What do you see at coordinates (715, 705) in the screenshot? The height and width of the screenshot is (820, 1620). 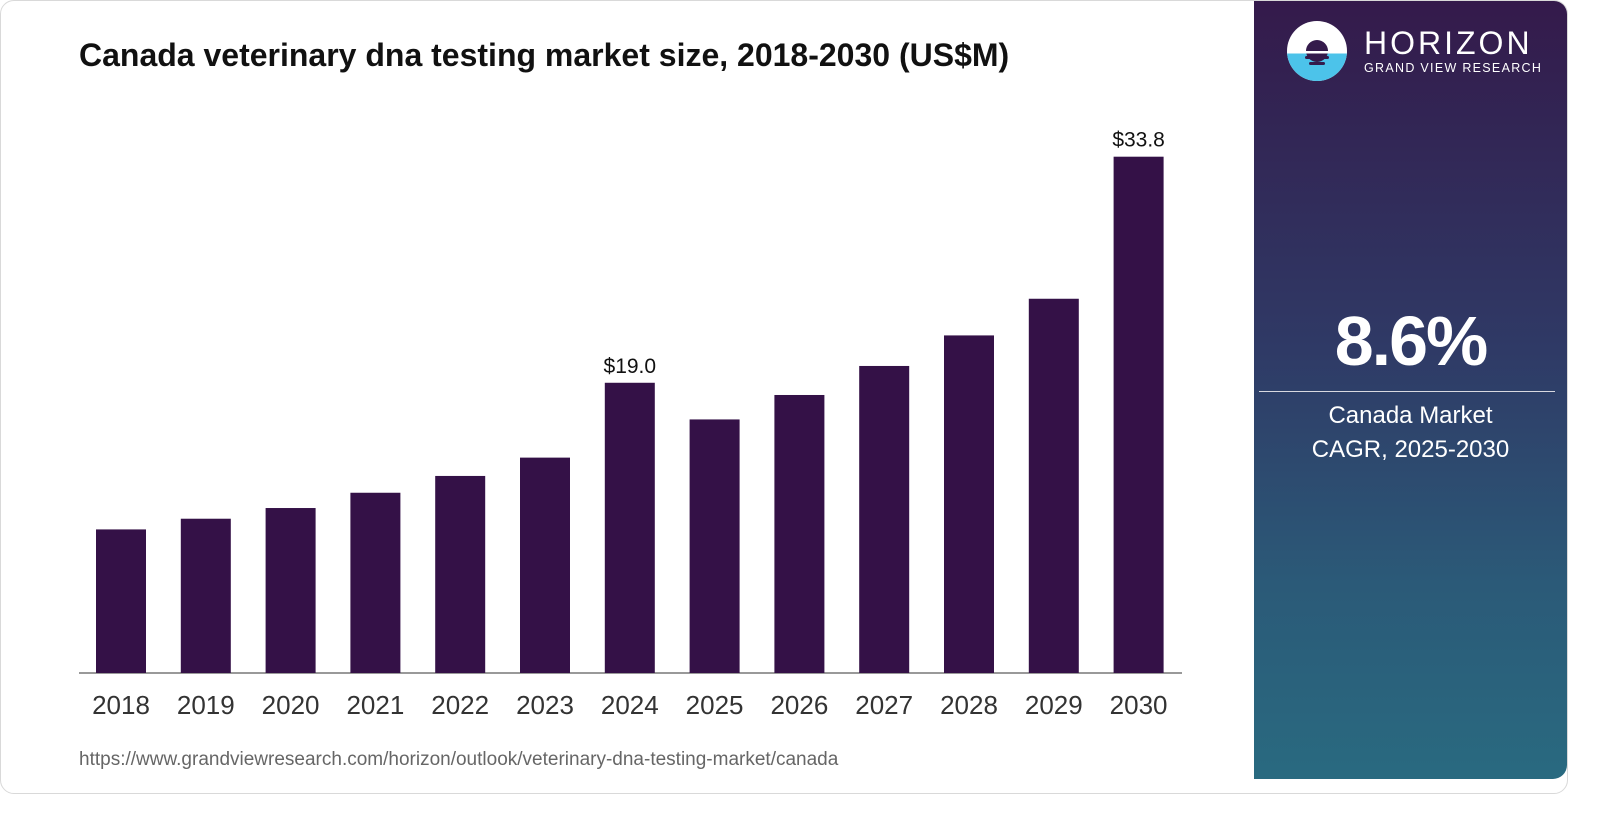 I see `x-tick-label: 2025` at bounding box center [715, 705].